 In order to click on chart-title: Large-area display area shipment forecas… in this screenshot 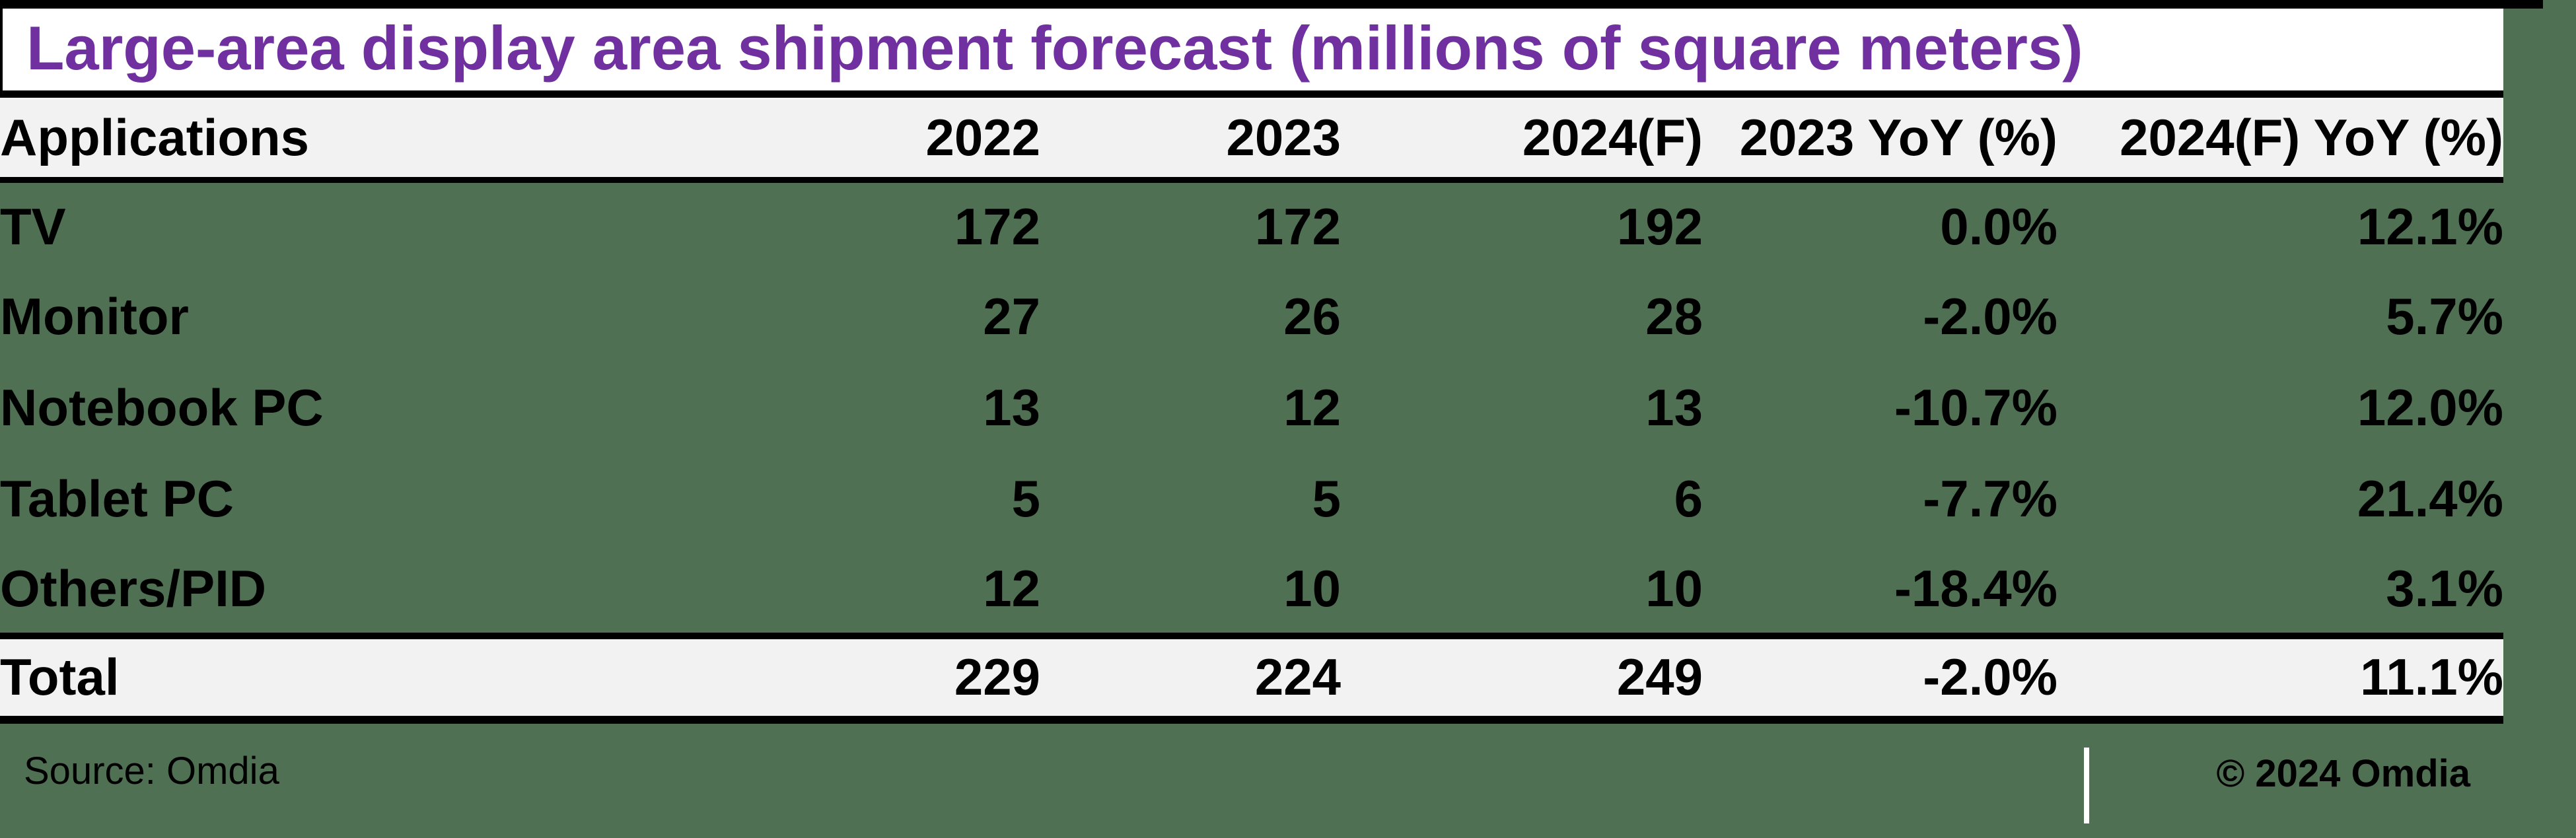, I will do `click(1054, 48)`.